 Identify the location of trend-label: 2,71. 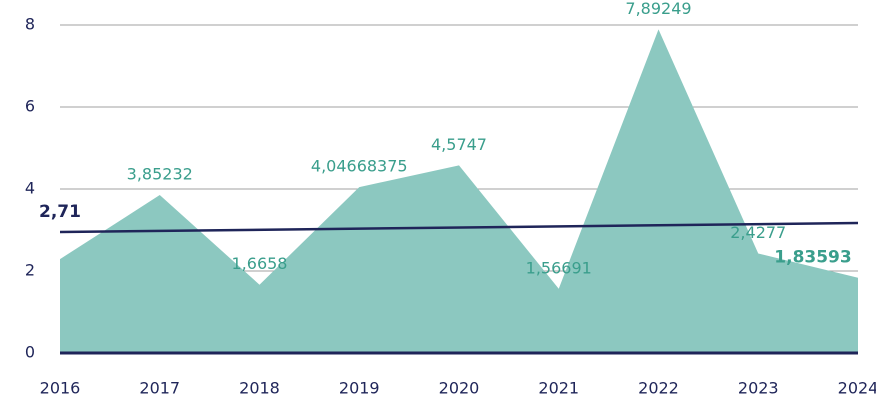
(60, 212).